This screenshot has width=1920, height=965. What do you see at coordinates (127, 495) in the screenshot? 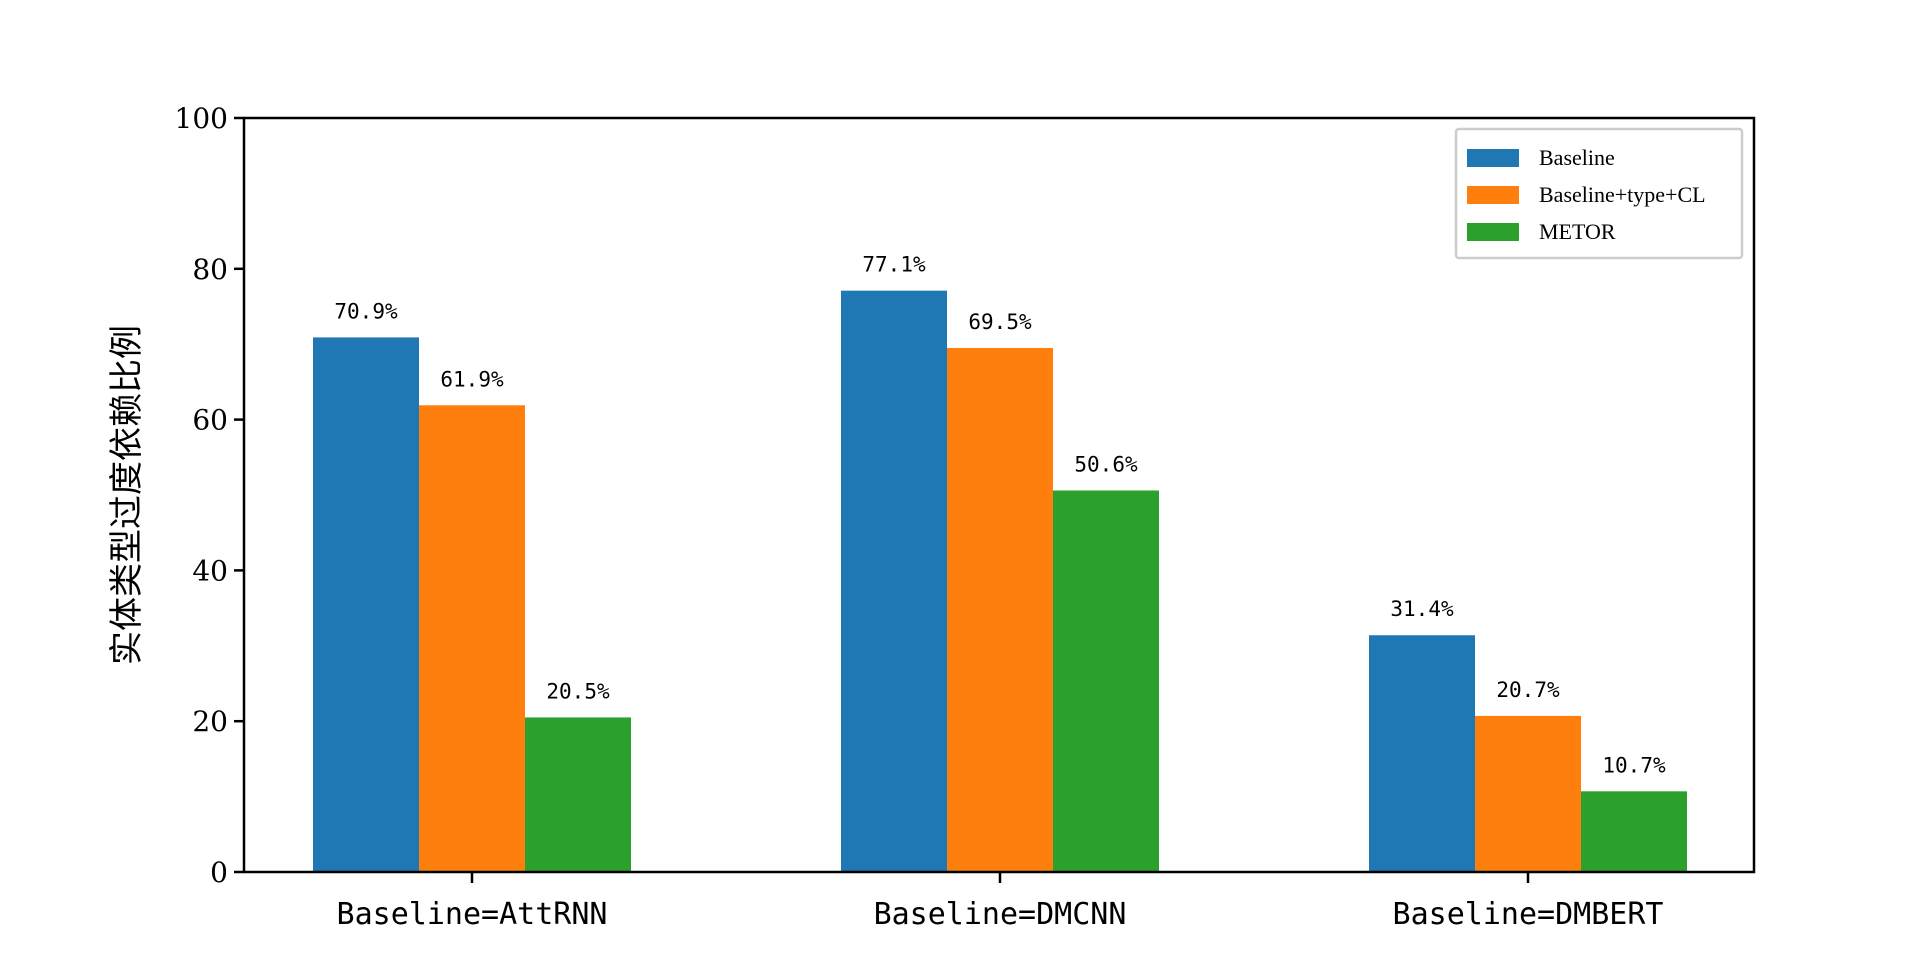
I see `y-axis-title: 实体类型过度依赖比例` at bounding box center [127, 495].